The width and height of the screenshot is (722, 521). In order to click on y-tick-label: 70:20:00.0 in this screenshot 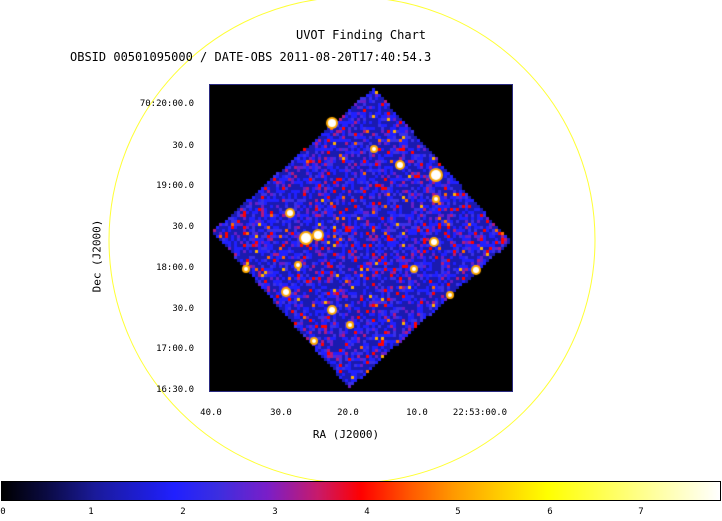, I will do `click(166, 104)`.